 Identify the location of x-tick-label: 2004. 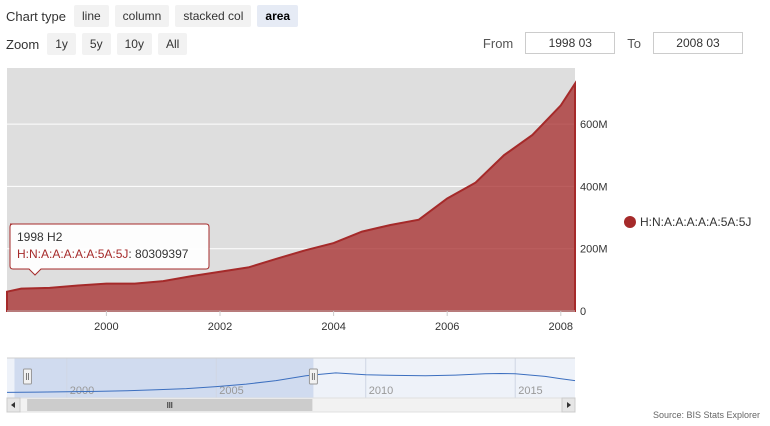
(333, 327).